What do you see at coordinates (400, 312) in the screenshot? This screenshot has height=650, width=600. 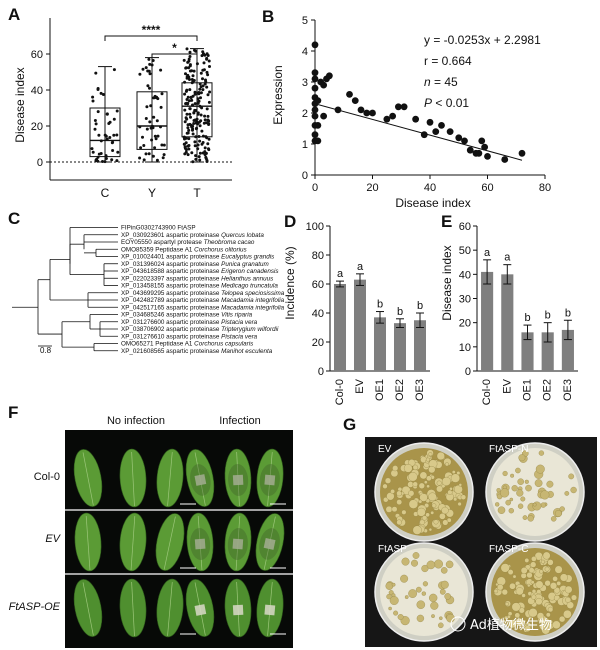 I see `panel-d-significance-letter: b` at bounding box center [400, 312].